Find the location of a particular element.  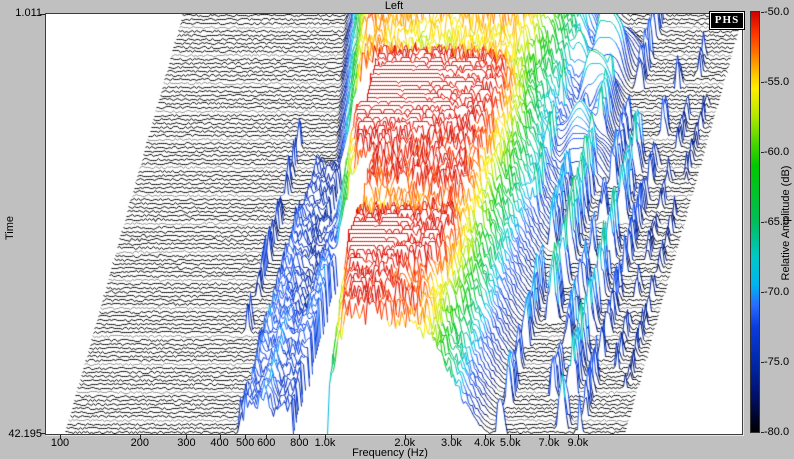

amplitude-axis-label: Relative Amplitude (dB) is located at coordinates (786, 223).